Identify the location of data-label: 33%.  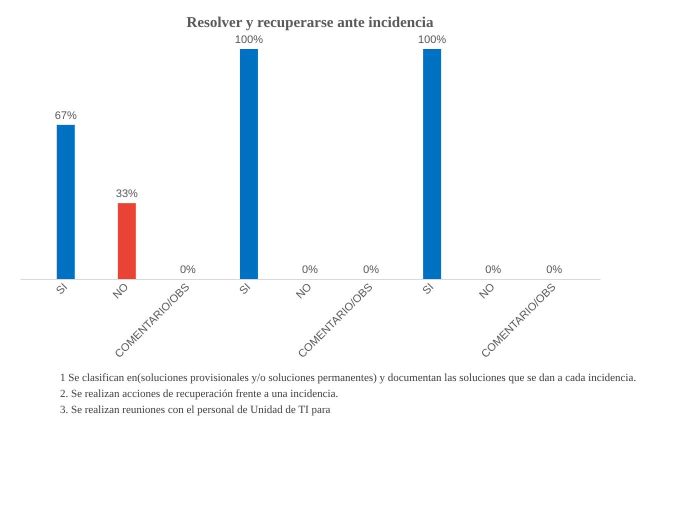
(127, 194).